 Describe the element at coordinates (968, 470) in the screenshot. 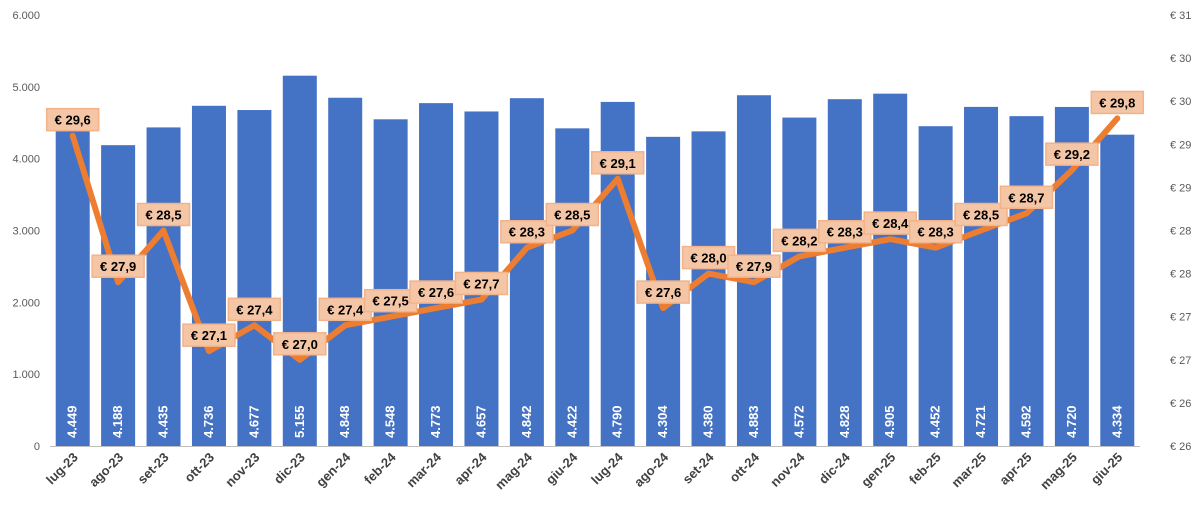

I see `x-tick-mar-25: mar-25` at that location.